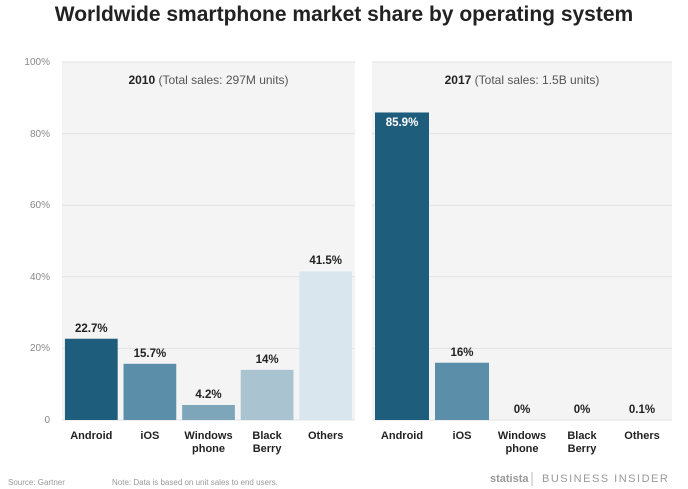  Describe the element at coordinates (267, 359) in the screenshot. I see `value-label: 14%` at that location.